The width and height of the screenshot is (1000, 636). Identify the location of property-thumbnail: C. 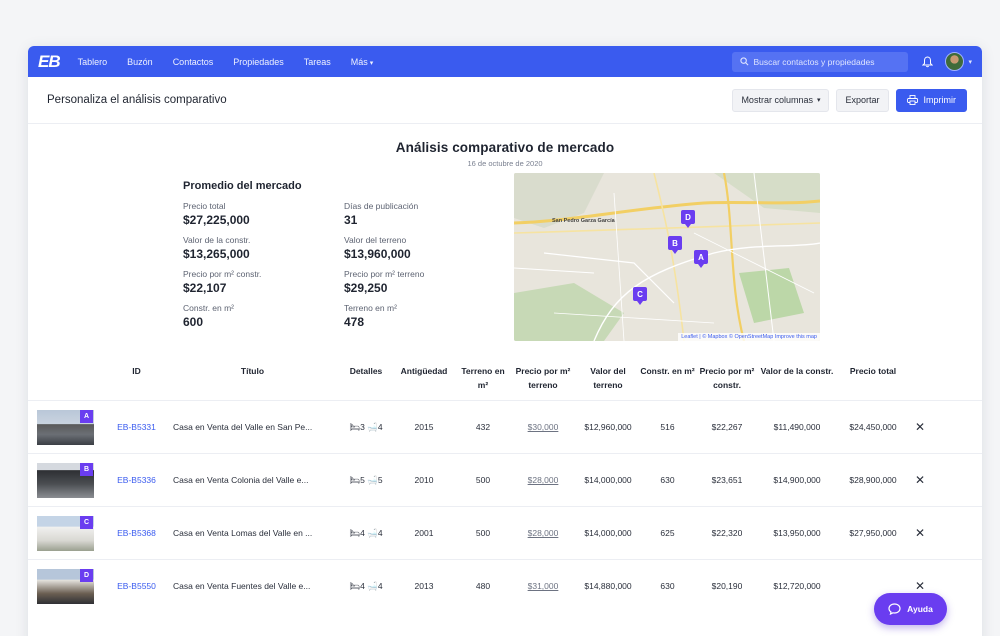
(68, 533).